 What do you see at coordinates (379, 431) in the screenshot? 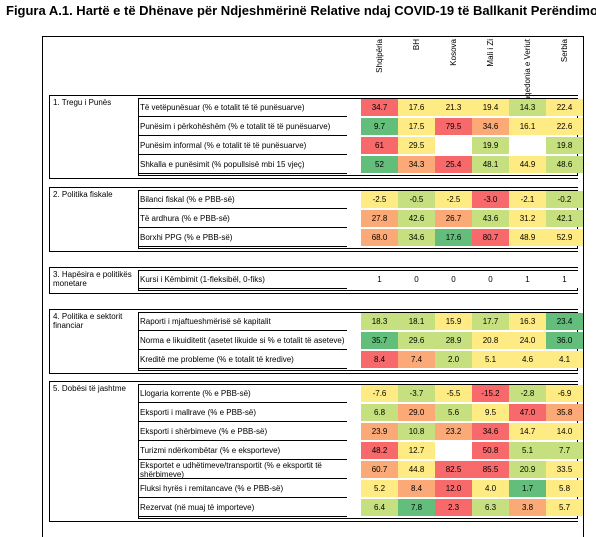
I see `value-cell: 23.9` at bounding box center [379, 431].